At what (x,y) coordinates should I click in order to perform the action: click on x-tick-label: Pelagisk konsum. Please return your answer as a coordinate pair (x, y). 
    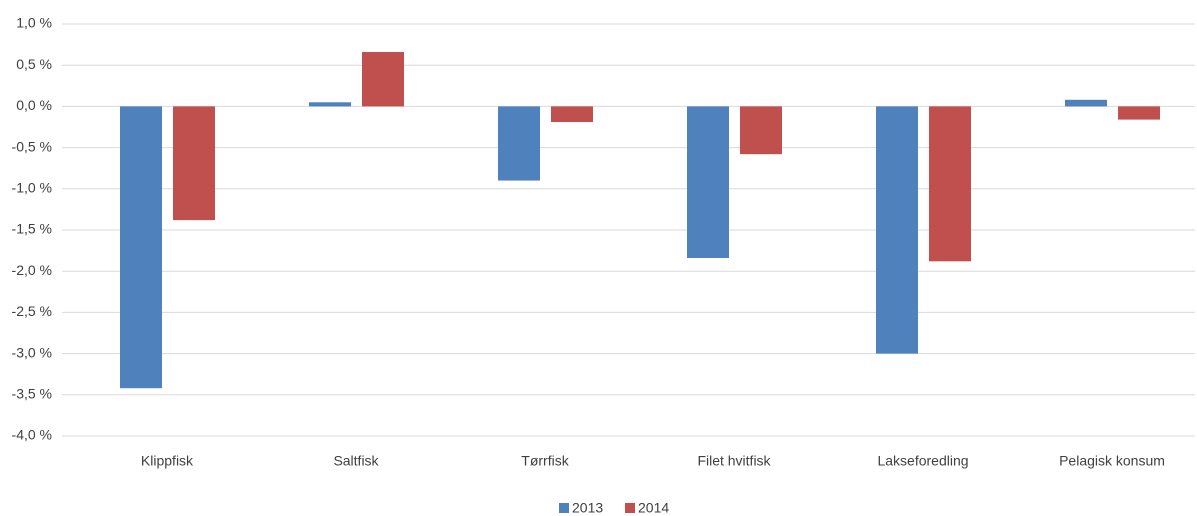
    Looking at the image, I should click on (1112, 461).